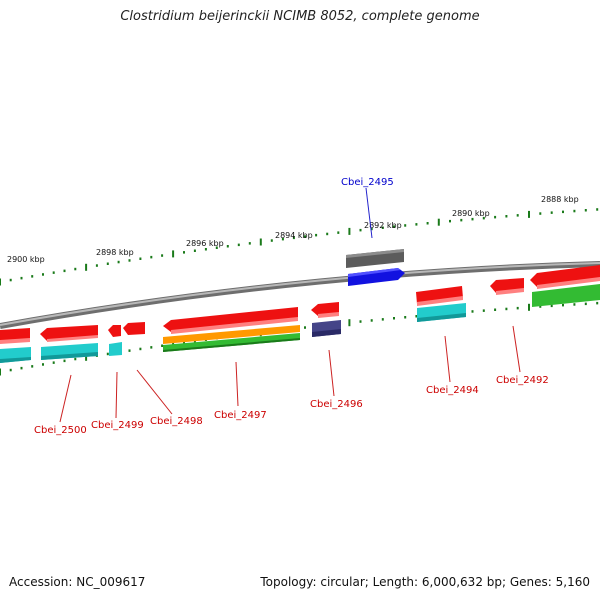  Describe the element at coordinates (176, 421) in the screenshot. I see `gene-label: Cbei_2498` at that location.